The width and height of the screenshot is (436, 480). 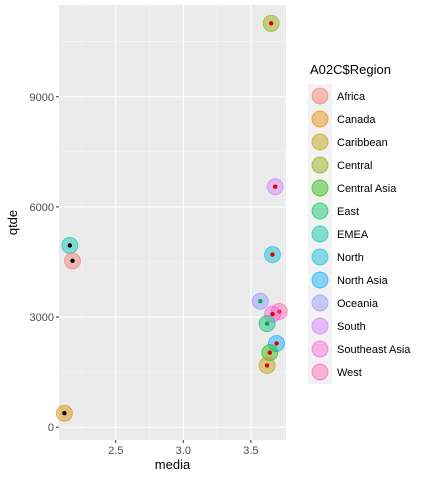 I want to click on x-tick-label: 2.5, so click(x=115, y=451).